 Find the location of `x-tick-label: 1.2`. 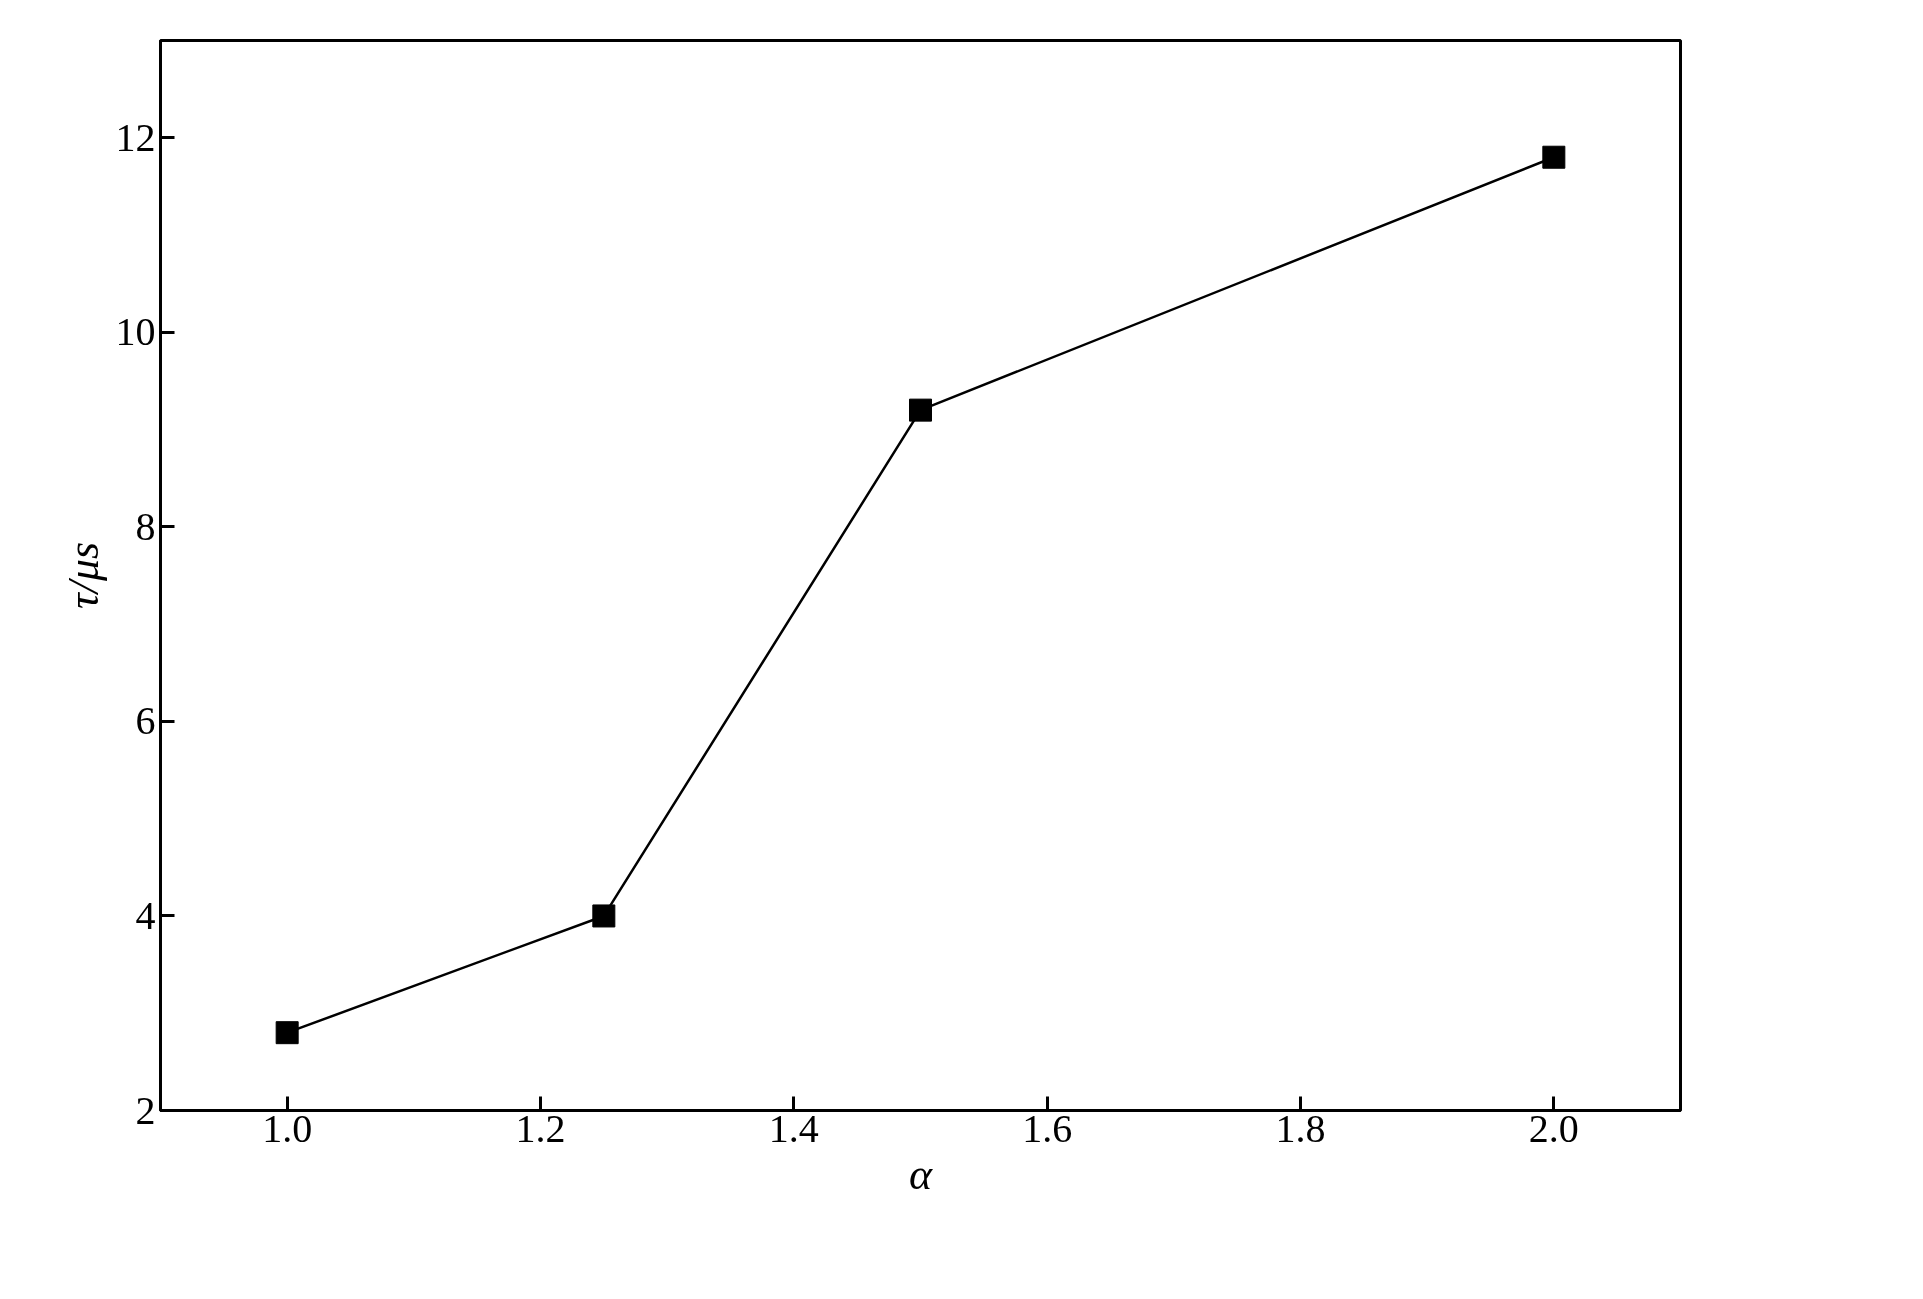

x-tick-label: 1.2 is located at coordinates (540, 1128).